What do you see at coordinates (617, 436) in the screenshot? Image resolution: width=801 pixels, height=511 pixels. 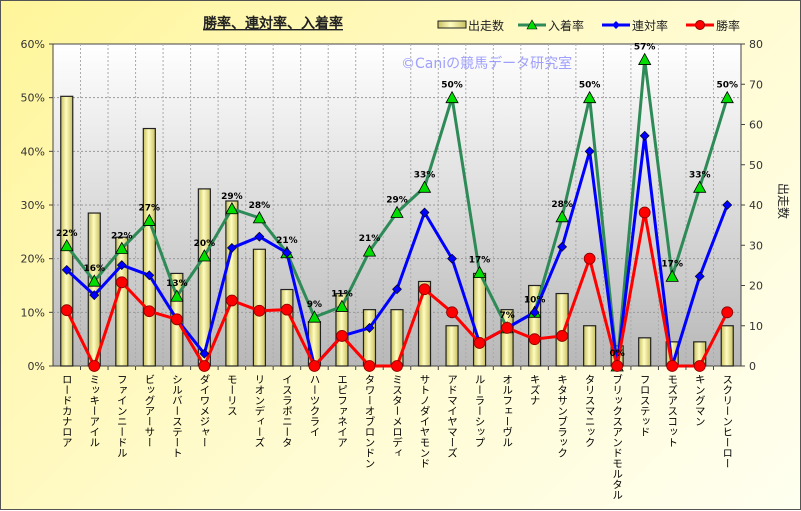 I see `category-label: ブリックスアンドモルタル` at bounding box center [617, 436].